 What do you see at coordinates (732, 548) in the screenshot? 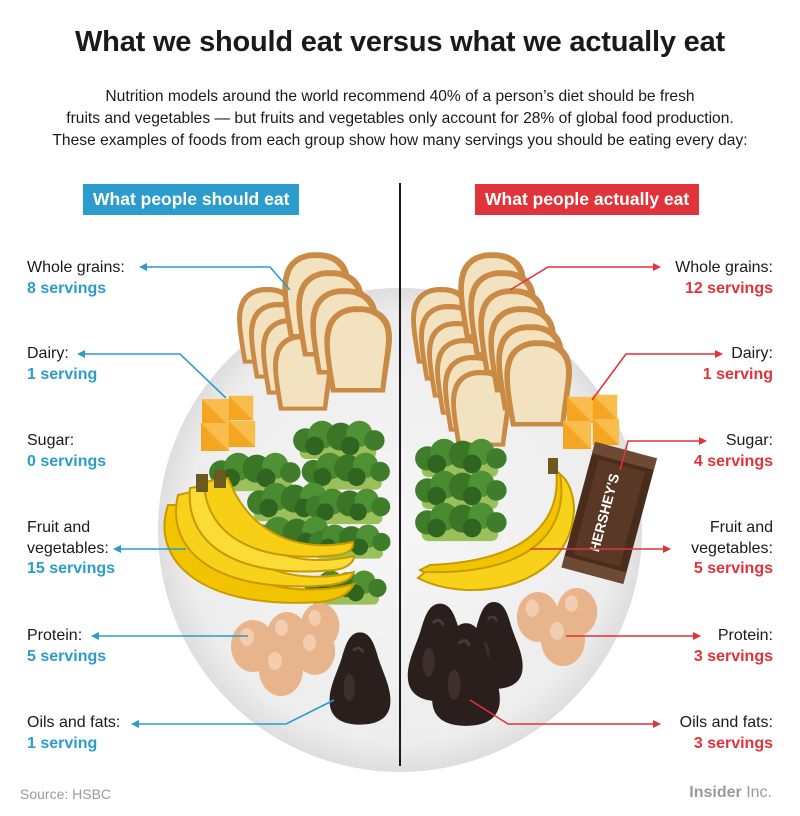
I see `right-label-fruit-vegetables: Fruit and vegetables: 5 servings` at bounding box center [732, 548].